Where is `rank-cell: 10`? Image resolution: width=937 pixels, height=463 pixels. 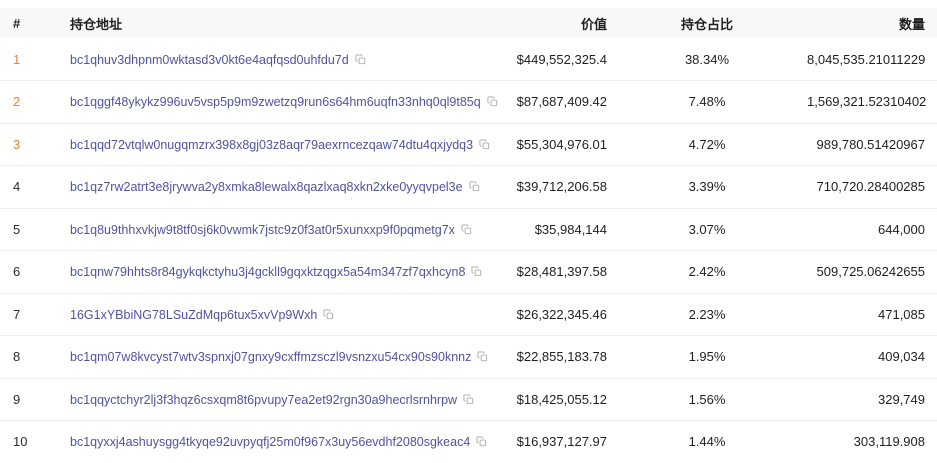 rank-cell: 10 is located at coordinates (28, 441).